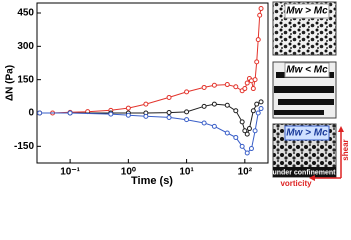 The width and height of the screenshot is (351, 240). Describe the element at coordinates (296, 183) in the screenshot. I see `vorticity-label: vorticity` at that location.